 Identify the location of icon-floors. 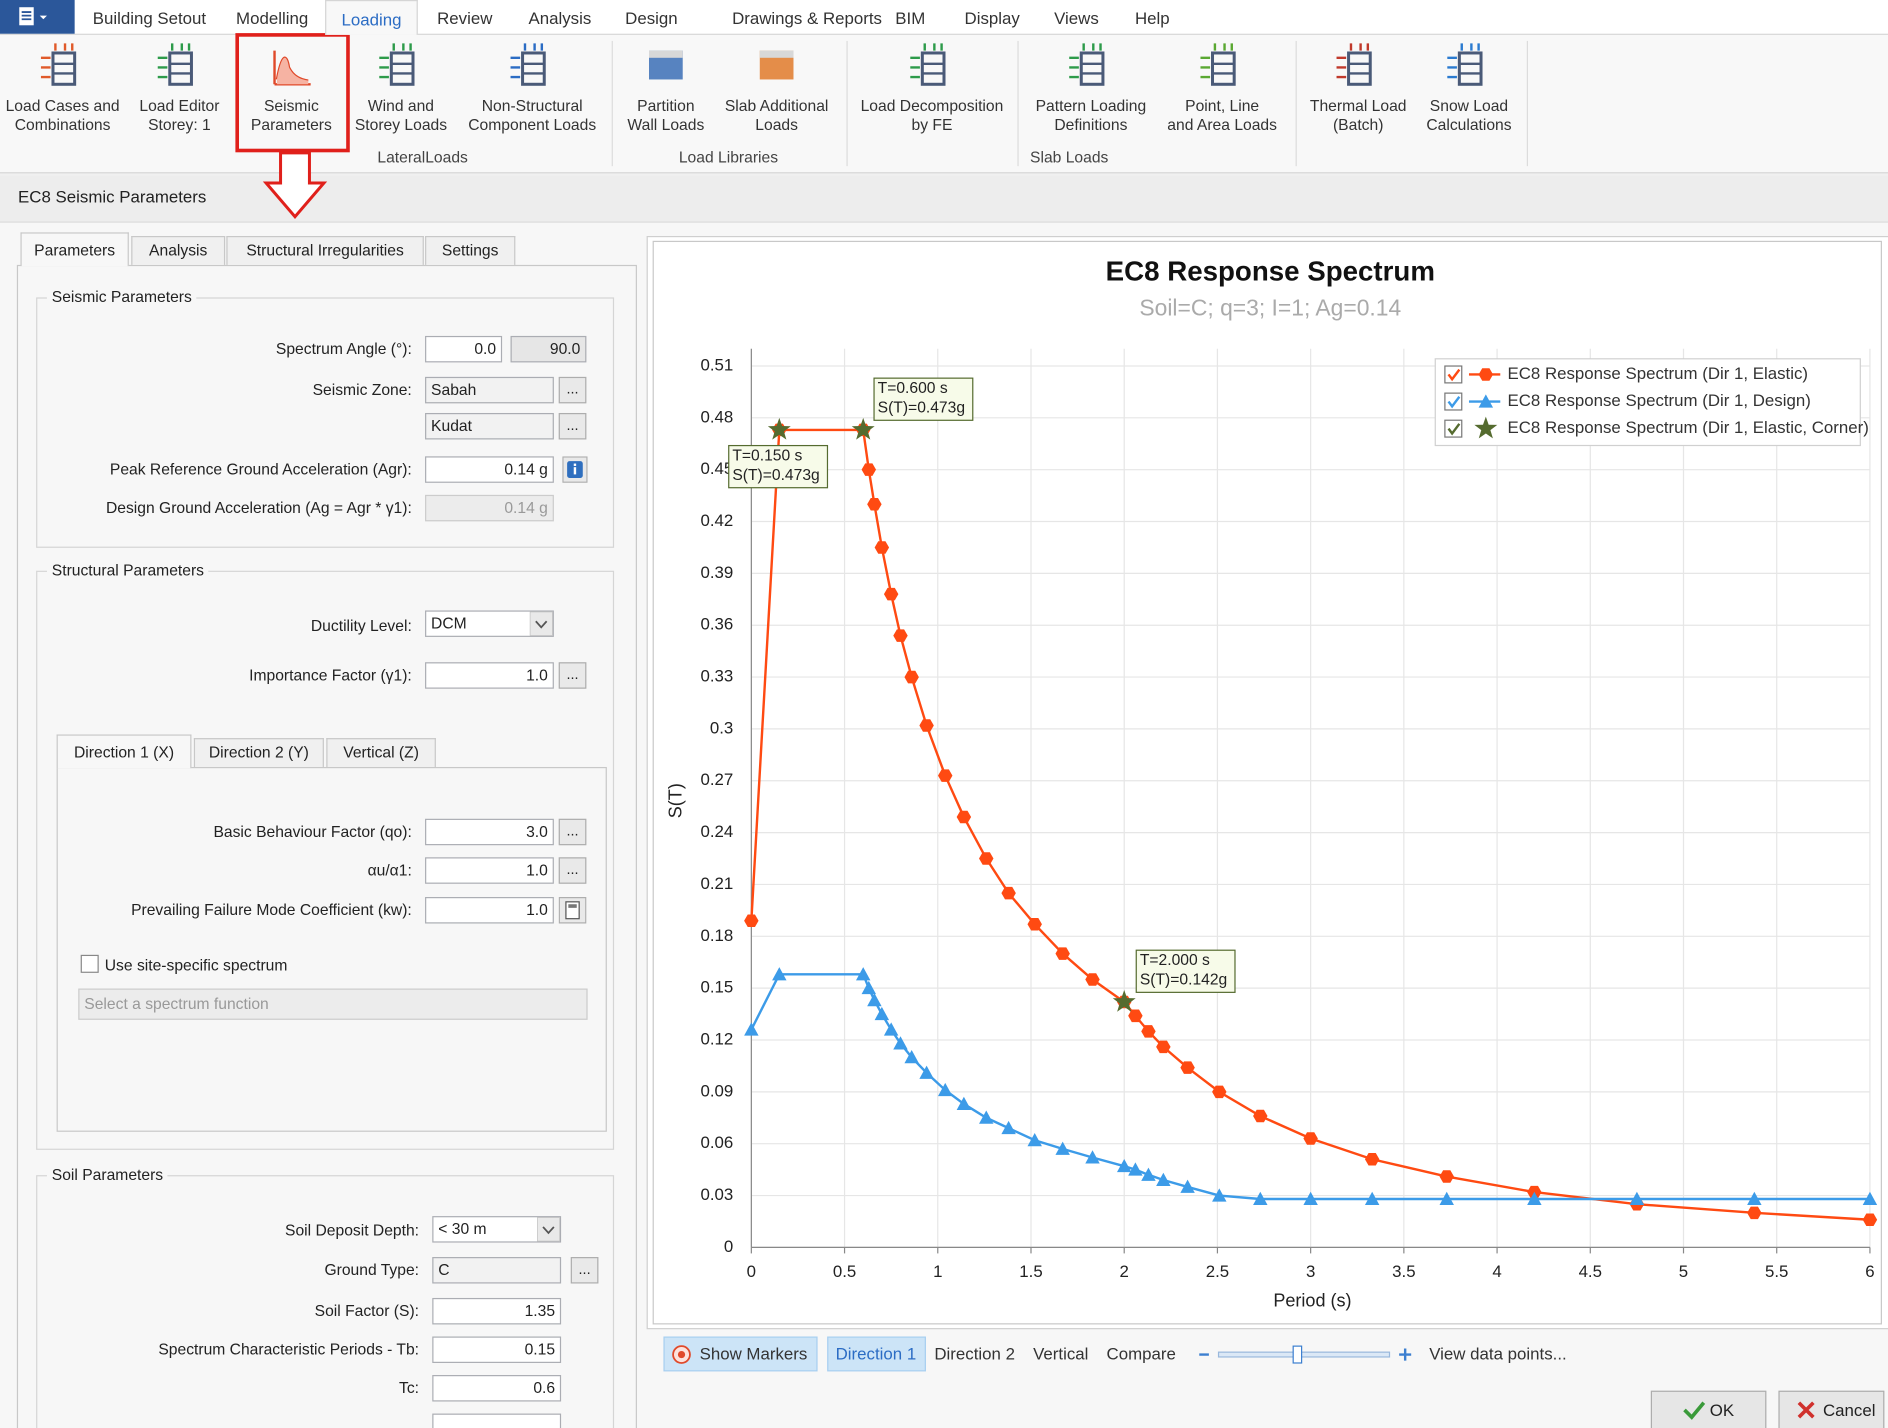
(1359, 68).